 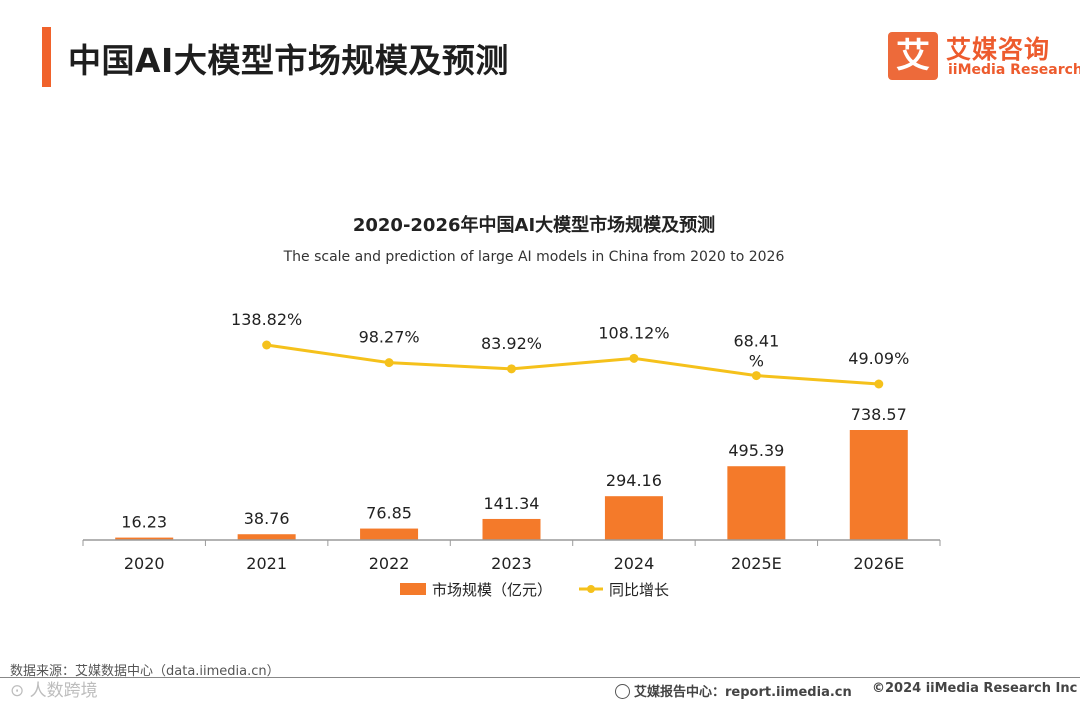 I want to click on growth-point-2022, so click(x=389, y=363).